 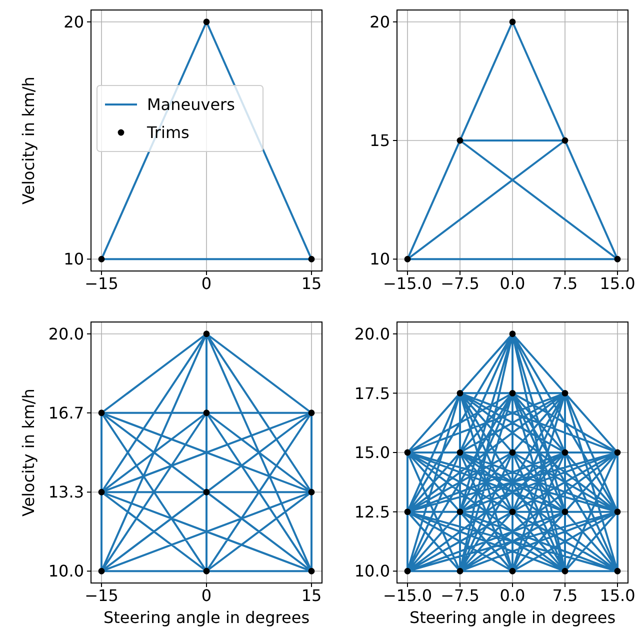 What do you see at coordinates (66, 412) in the screenshot?
I see `y-tick-label: 16.7` at bounding box center [66, 412].